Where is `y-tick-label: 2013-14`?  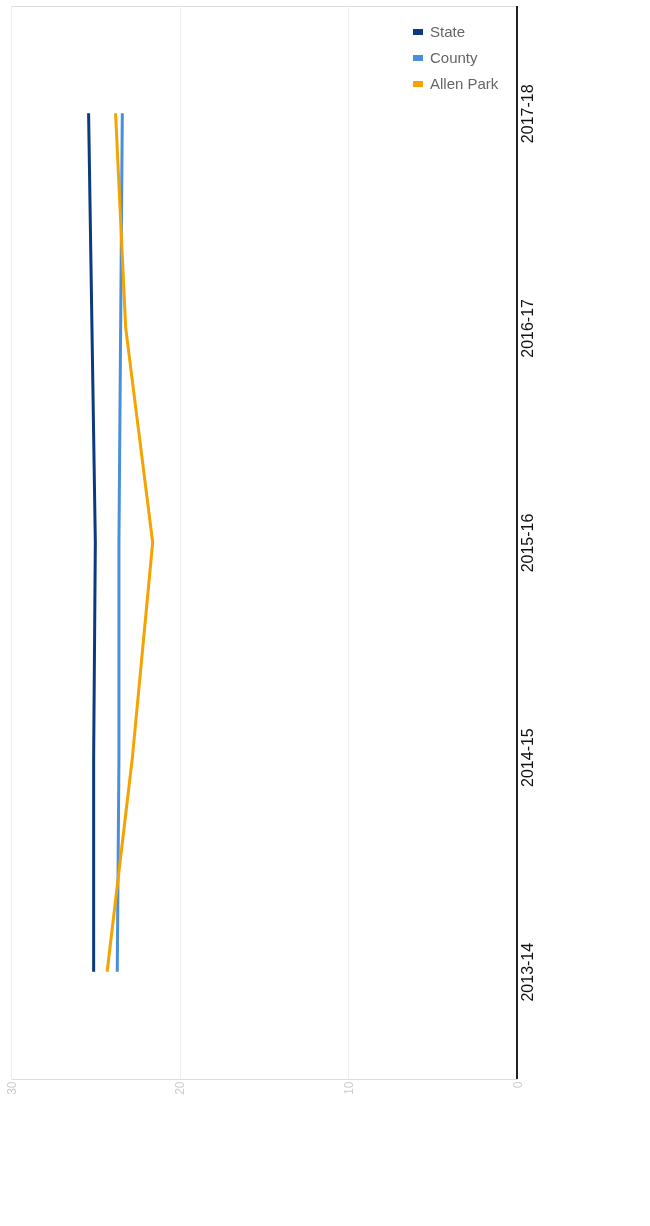 y-tick-label: 2013-14 is located at coordinates (527, 972).